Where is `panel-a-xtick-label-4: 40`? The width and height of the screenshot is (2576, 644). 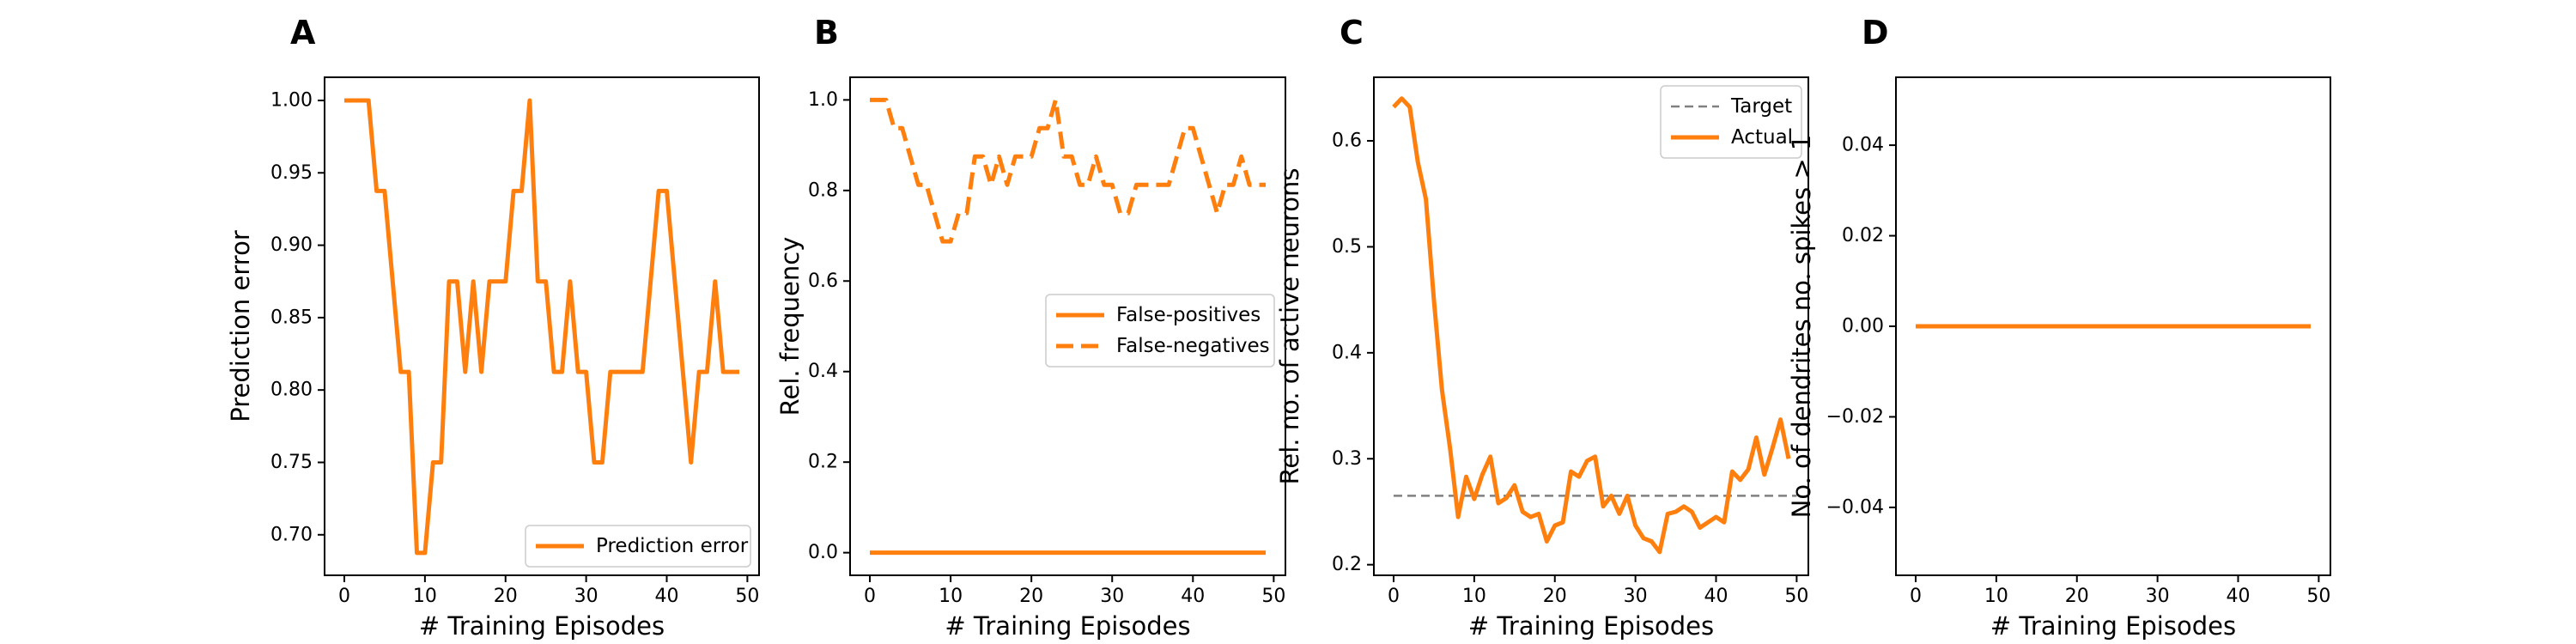
panel-a-xtick-label-4: 40 is located at coordinates (667, 596).